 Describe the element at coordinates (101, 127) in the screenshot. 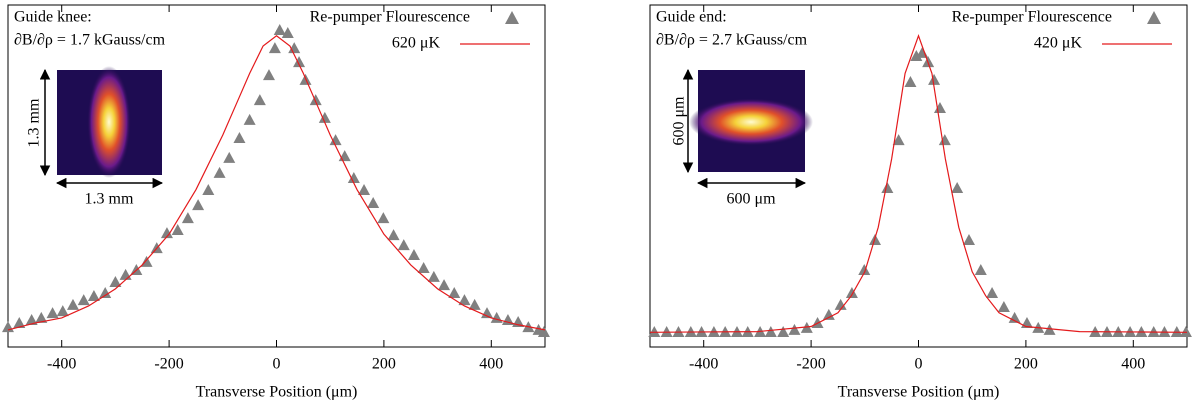

I see `inset-left` at that location.